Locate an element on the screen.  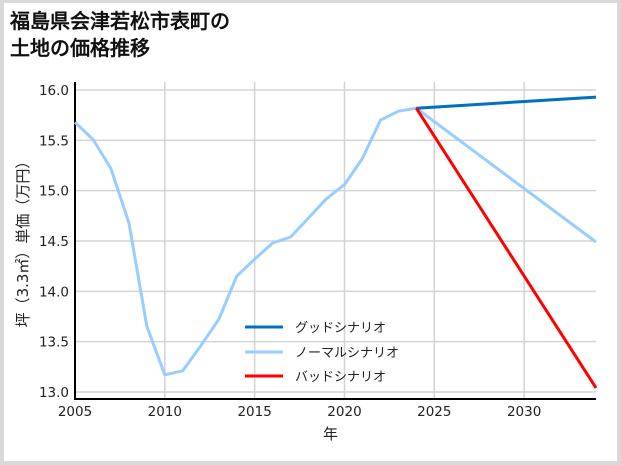
series-line is located at coordinates (506, 102).